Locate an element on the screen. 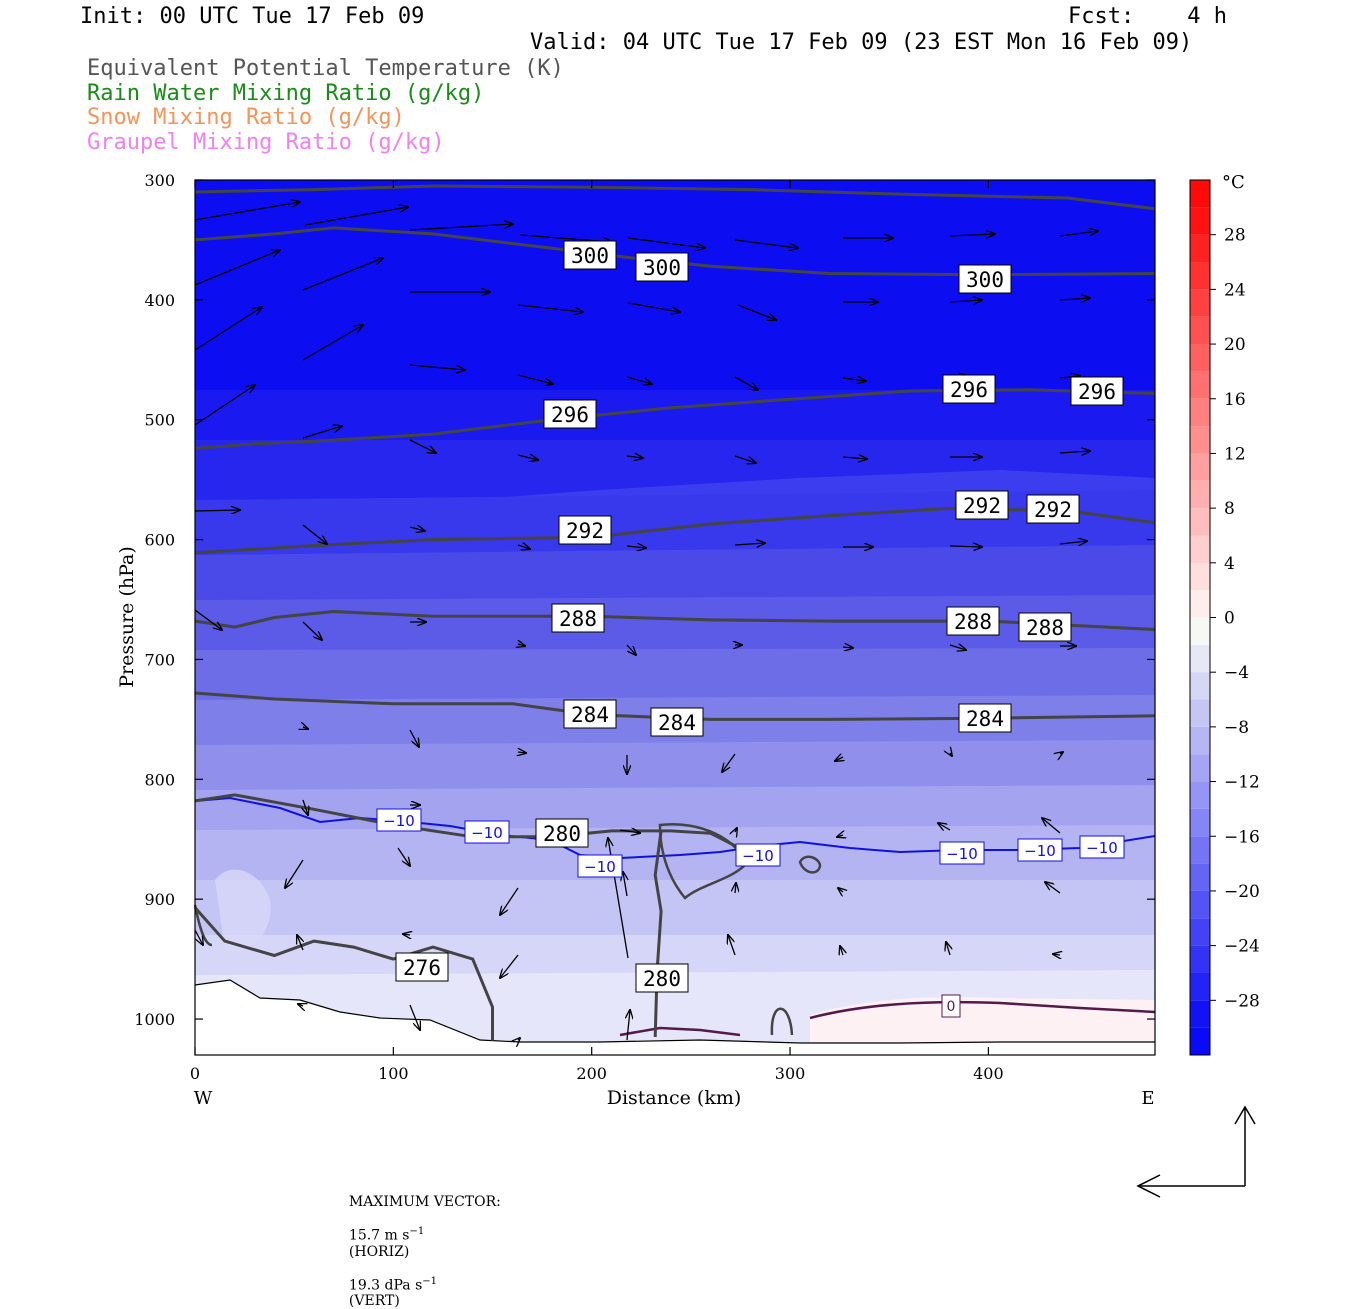 The width and height of the screenshot is (1350, 1309). theta-e-label: 300 is located at coordinates (662, 268).